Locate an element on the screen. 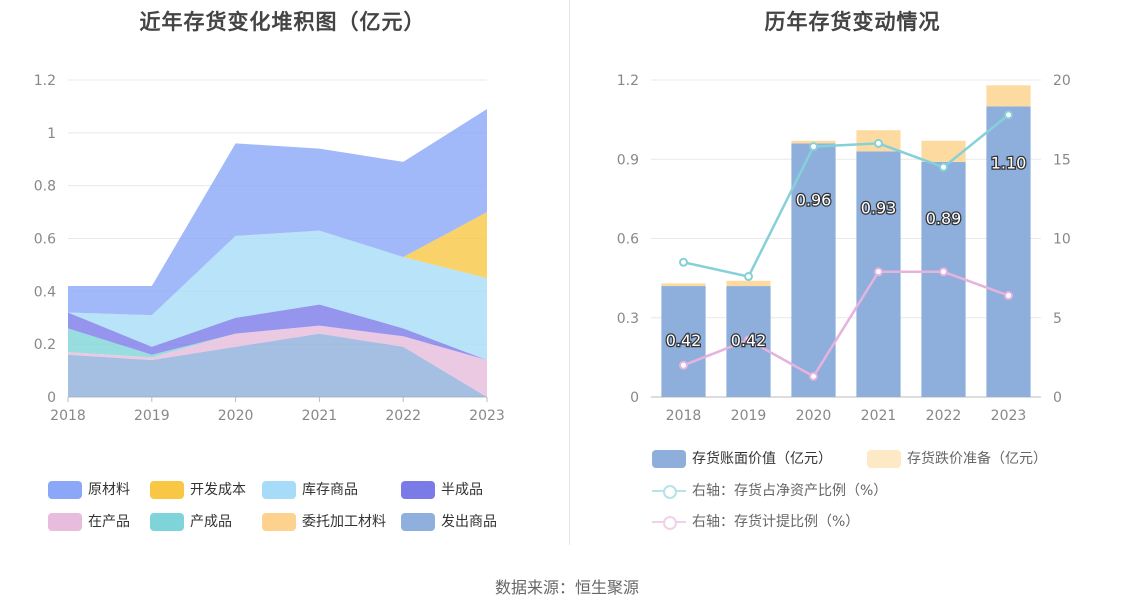 This screenshot has width=1134, height=612. bar-data-label: 0.96 is located at coordinates (814, 199).